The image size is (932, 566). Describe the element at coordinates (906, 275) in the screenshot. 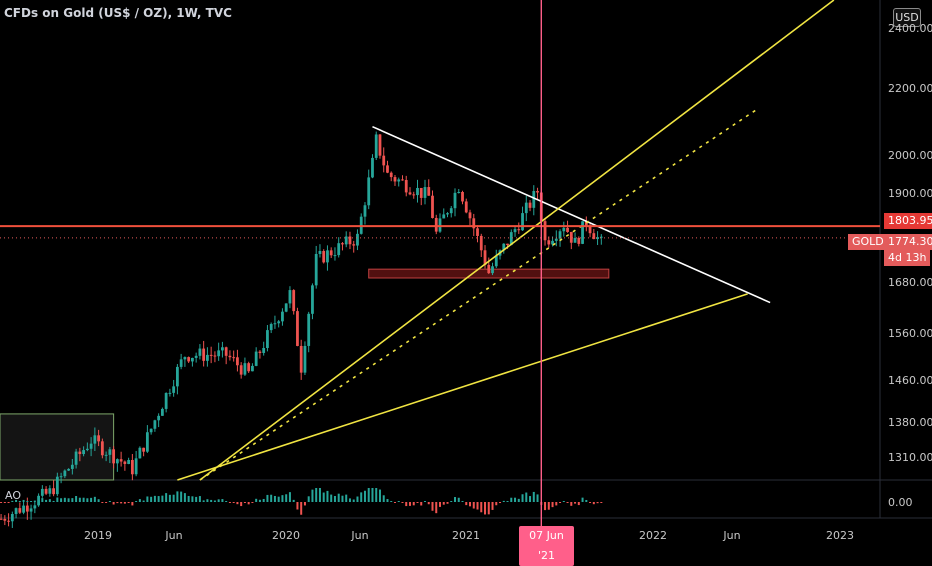

I see `price-axis-panel` at that location.